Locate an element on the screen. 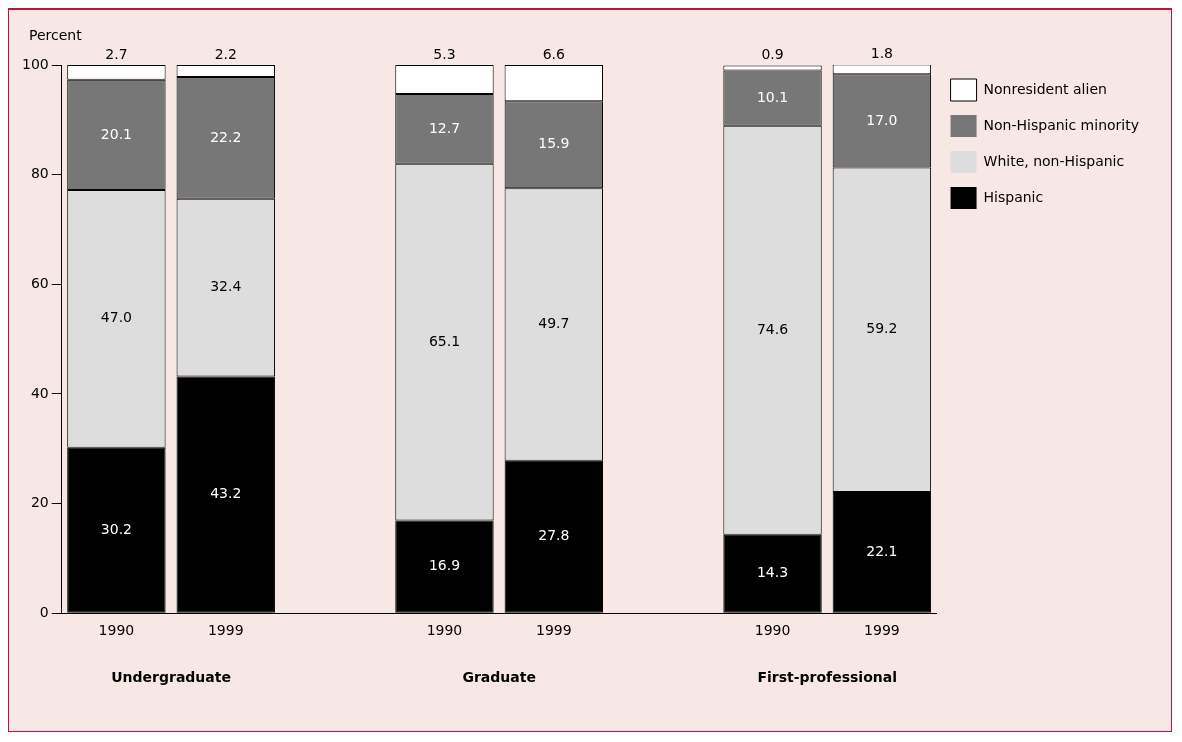 The height and width of the screenshot is (742, 1182). y-tick-label: 100 is located at coordinates (35, 63).